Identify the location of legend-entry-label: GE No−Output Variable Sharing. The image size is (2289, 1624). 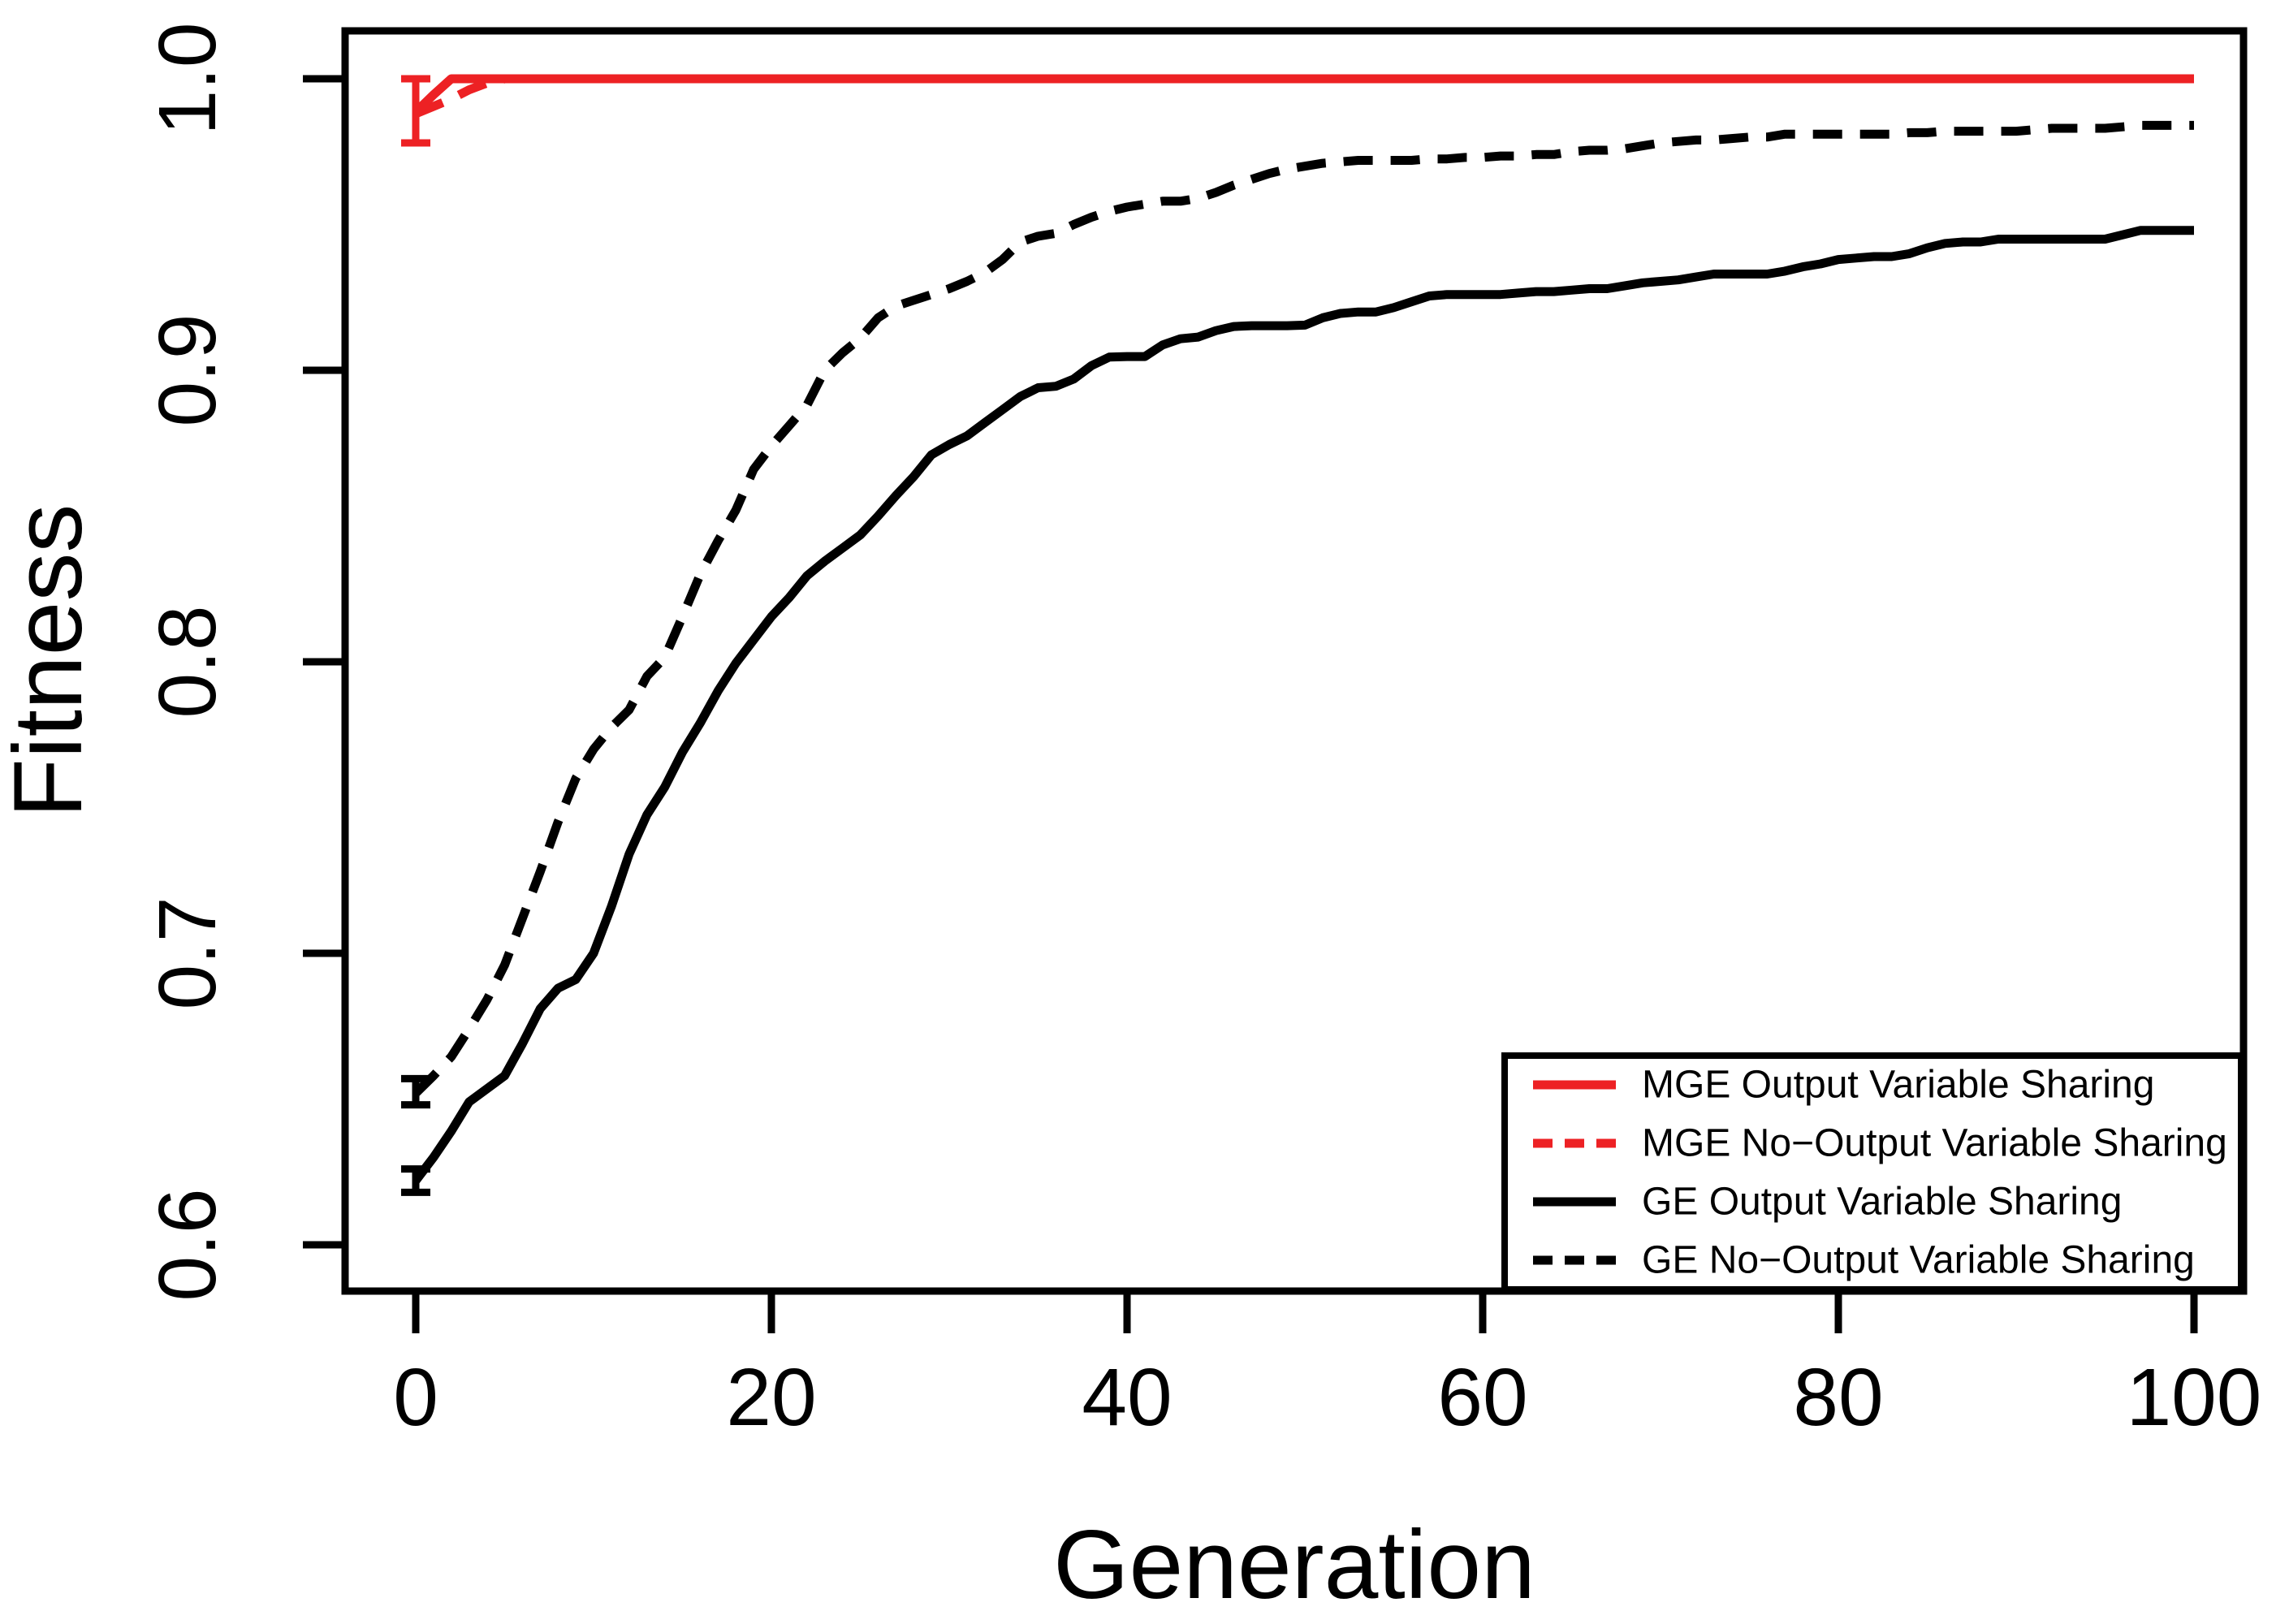
(1919, 1261).